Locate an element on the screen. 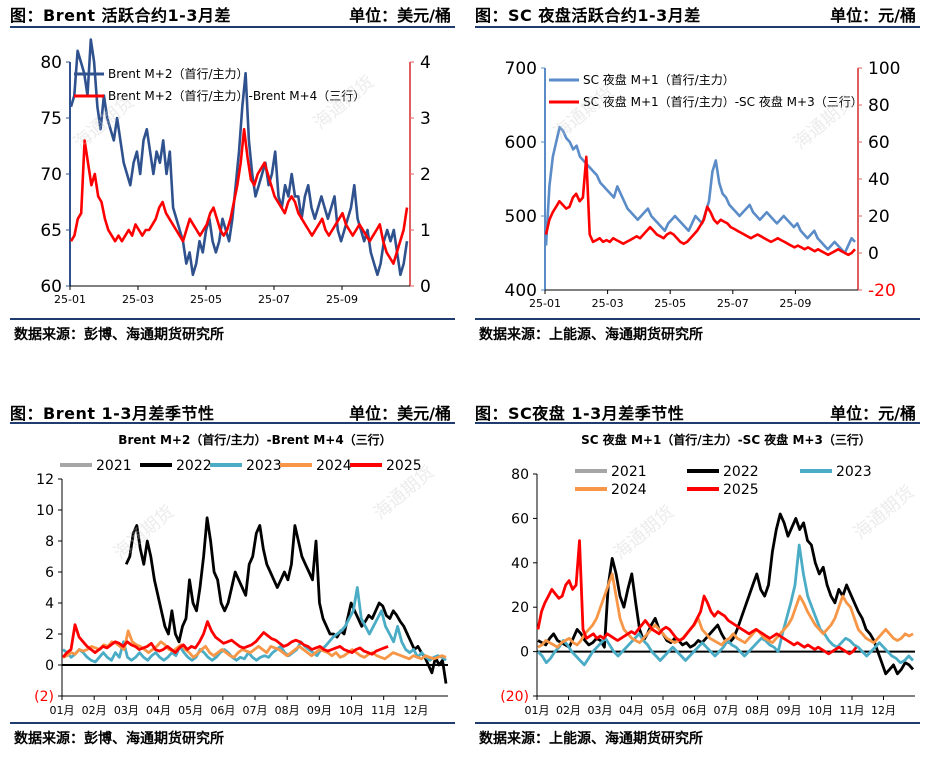 This screenshot has width=930, height=778. panel-title: 图：Brent 1-3月差季节性 is located at coordinates (112, 413).